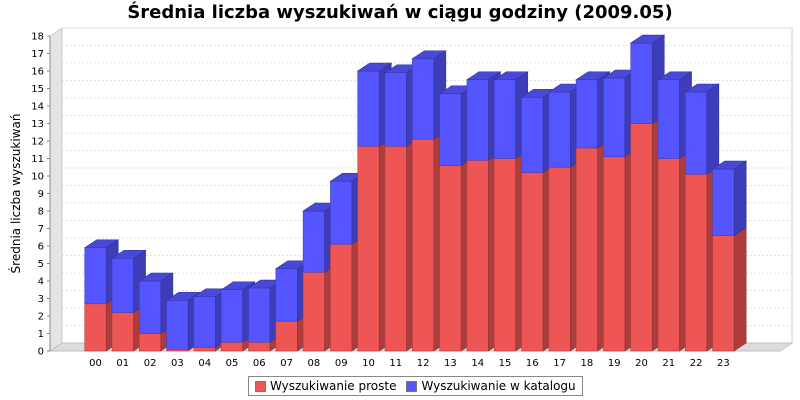 Image resolution: width=800 pixels, height=400 pixels. What do you see at coordinates (450, 363) in the screenshot?
I see `x-tick-label: 13` at bounding box center [450, 363].